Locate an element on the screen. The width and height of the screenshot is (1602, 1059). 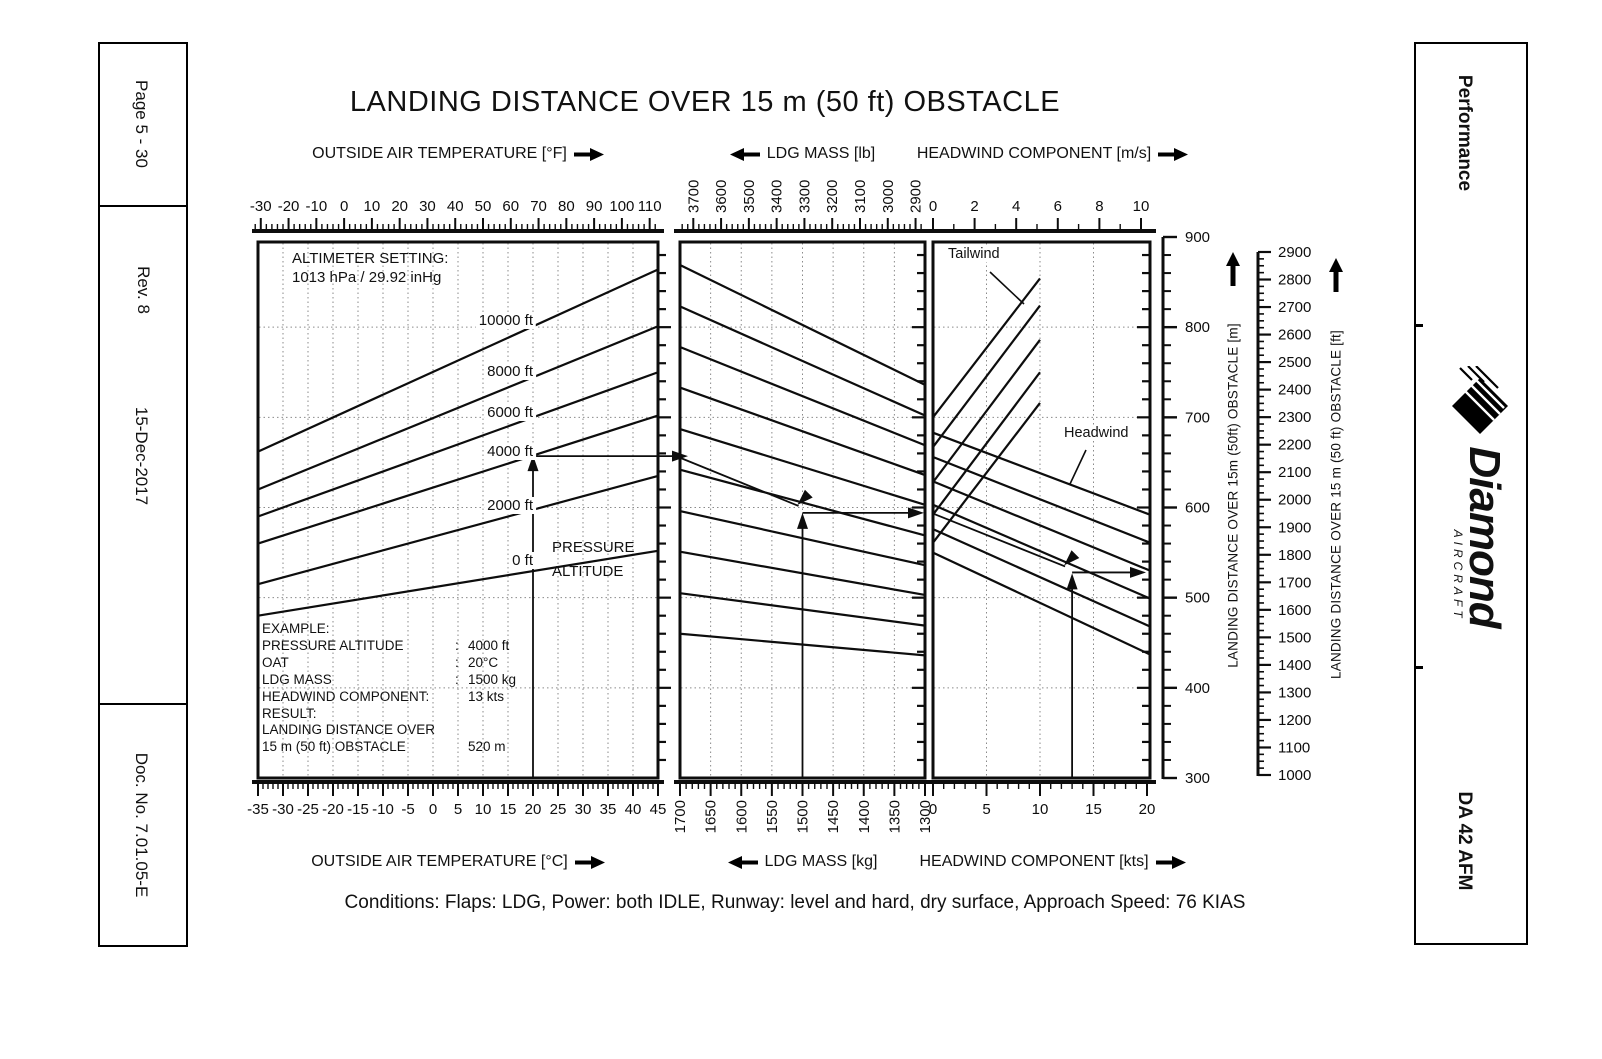
tick-label: 2900 is located at coordinates (1294, 252).